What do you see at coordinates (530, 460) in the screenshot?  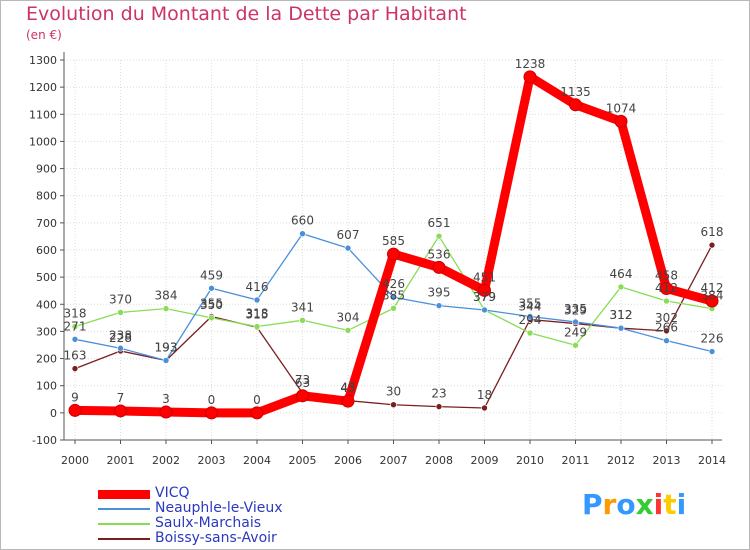 I see `x-tick-label: 2010` at bounding box center [530, 460].